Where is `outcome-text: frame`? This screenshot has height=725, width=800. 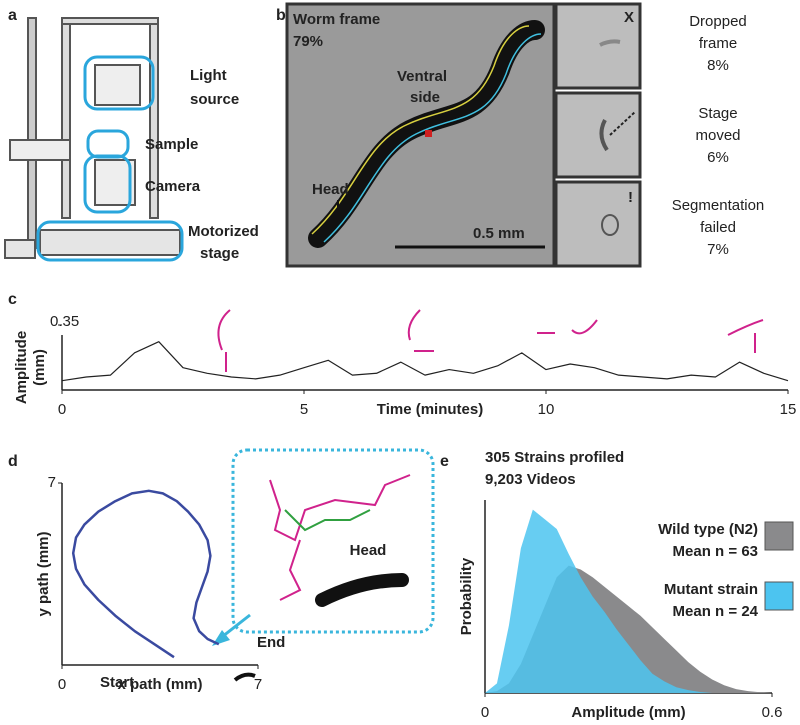
outcome-text: frame is located at coordinates (718, 43).